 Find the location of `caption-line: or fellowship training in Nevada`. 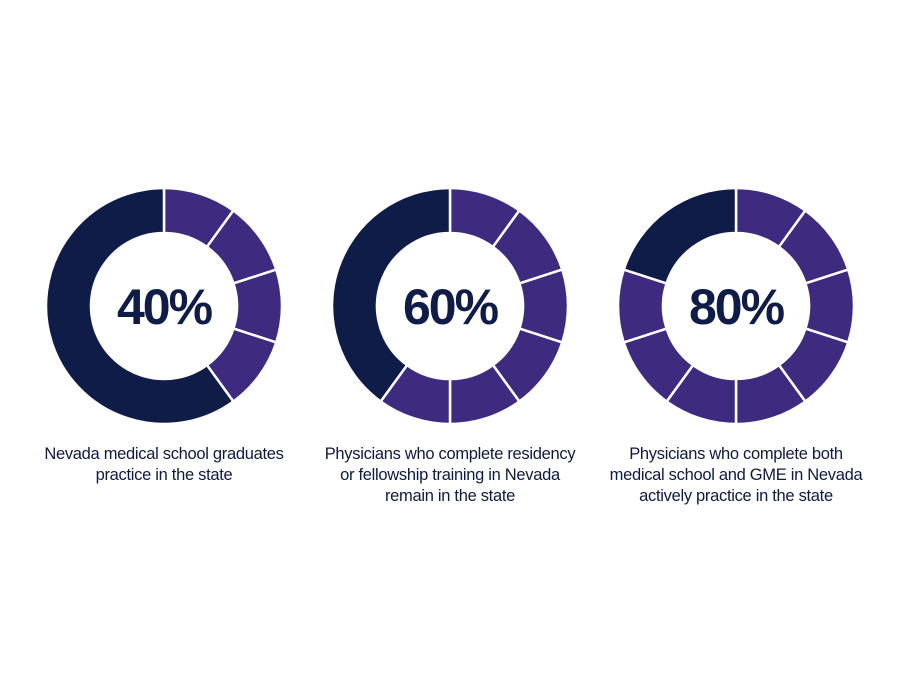

caption-line: or fellowship training in Nevada is located at coordinates (450, 475).